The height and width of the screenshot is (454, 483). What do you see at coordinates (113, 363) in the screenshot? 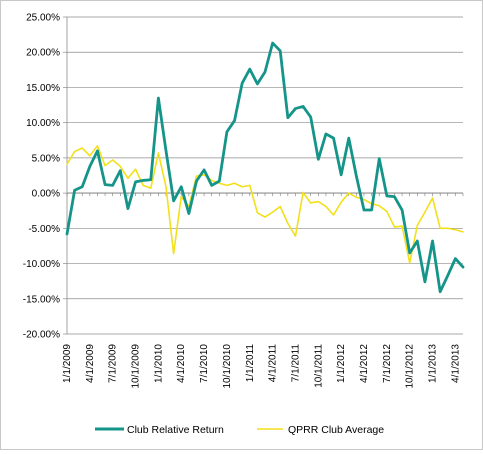
I see `x-tick-label: 7/1/2009` at bounding box center [113, 363].